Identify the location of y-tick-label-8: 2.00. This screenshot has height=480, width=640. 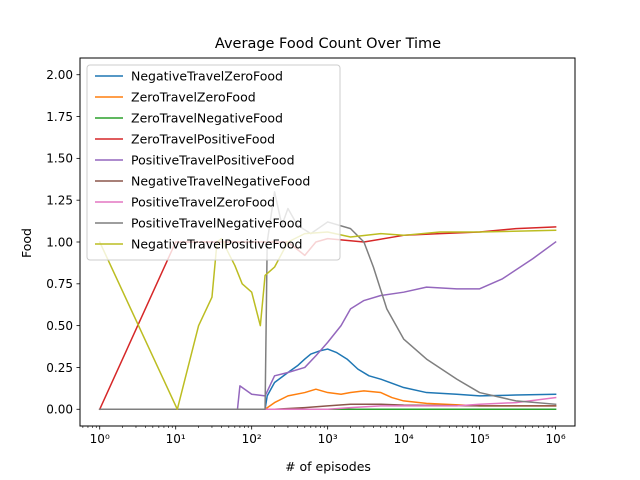
(59, 75).